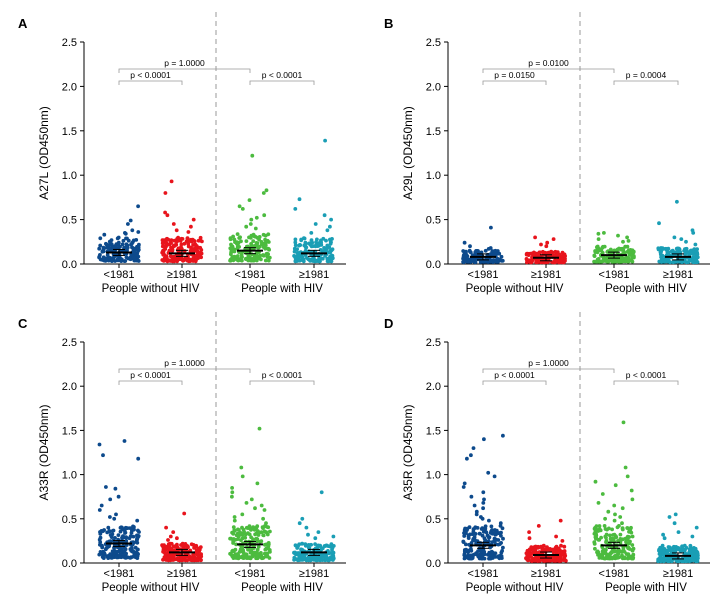  Describe the element at coordinates (433, 431) in the screenshot. I see `y-tick-label: 1.5` at that location.